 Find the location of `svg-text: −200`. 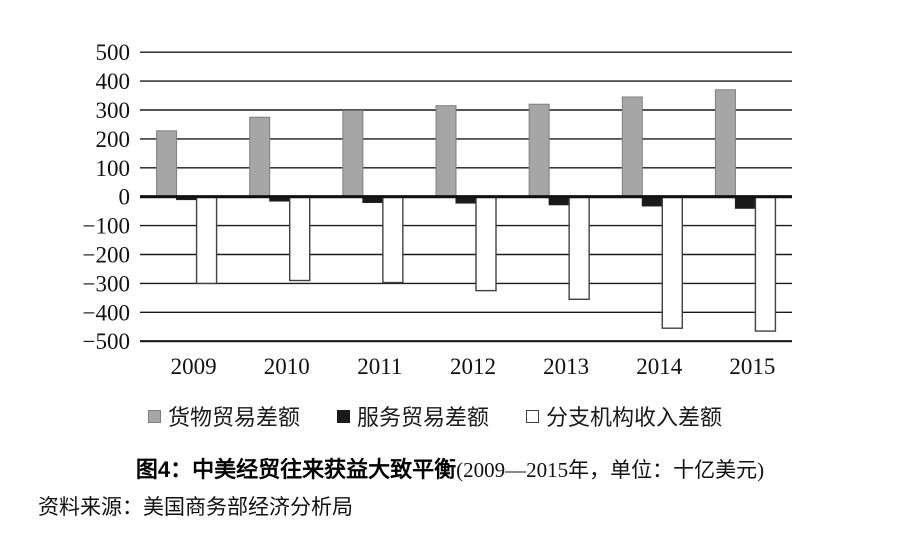

svg-text: −200 is located at coordinates (106, 255).